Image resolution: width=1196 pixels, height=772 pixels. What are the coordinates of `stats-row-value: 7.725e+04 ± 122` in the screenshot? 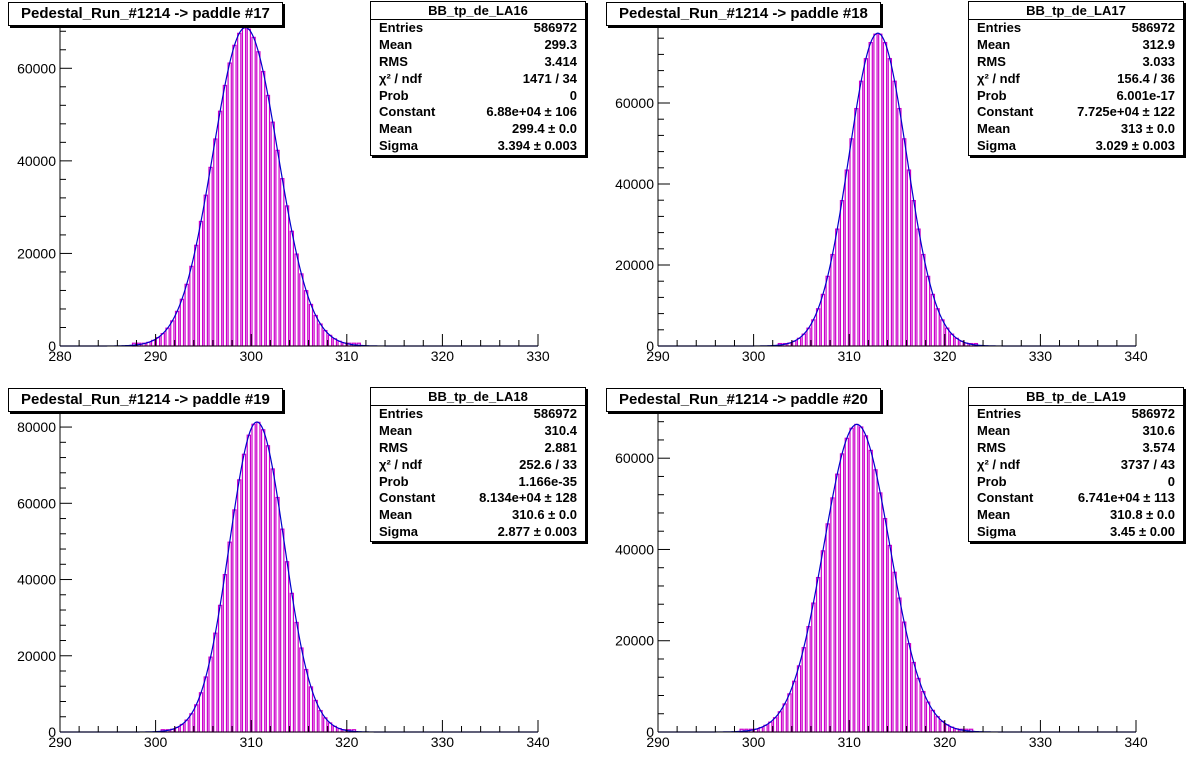 It's located at (1126, 112).